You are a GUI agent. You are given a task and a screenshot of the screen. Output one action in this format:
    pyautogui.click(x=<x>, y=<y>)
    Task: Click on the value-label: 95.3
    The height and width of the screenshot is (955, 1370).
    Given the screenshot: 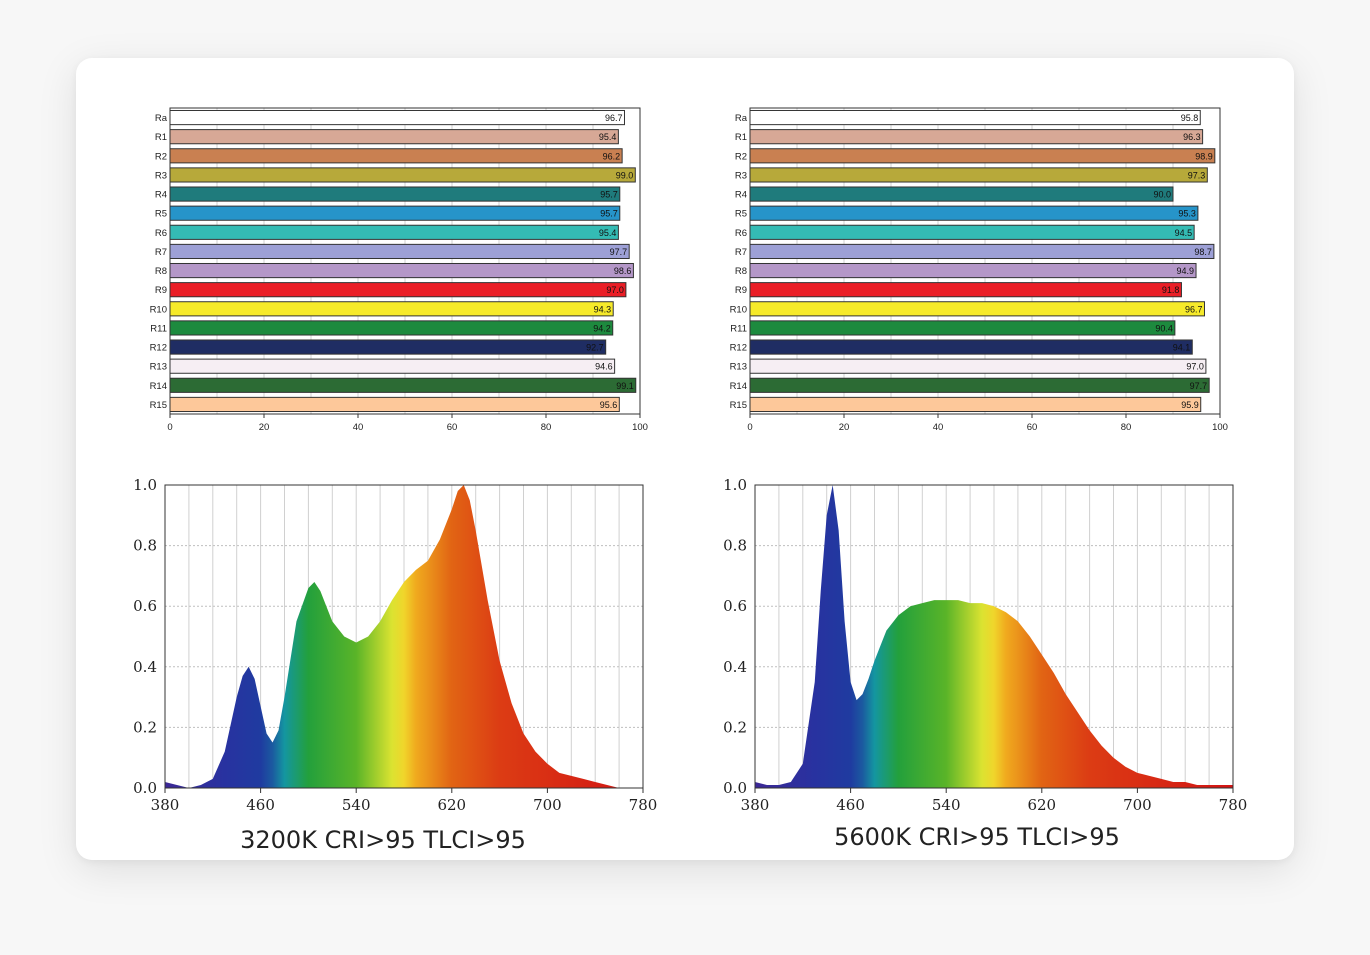 What is the action you would take?
    pyautogui.click(x=1187, y=214)
    